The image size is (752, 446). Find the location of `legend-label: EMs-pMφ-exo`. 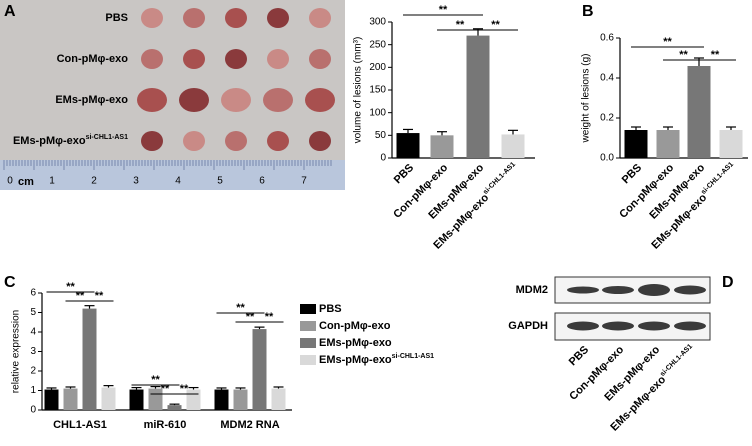

legend-label: EMs-pMφ-exo is located at coordinates (355, 343).